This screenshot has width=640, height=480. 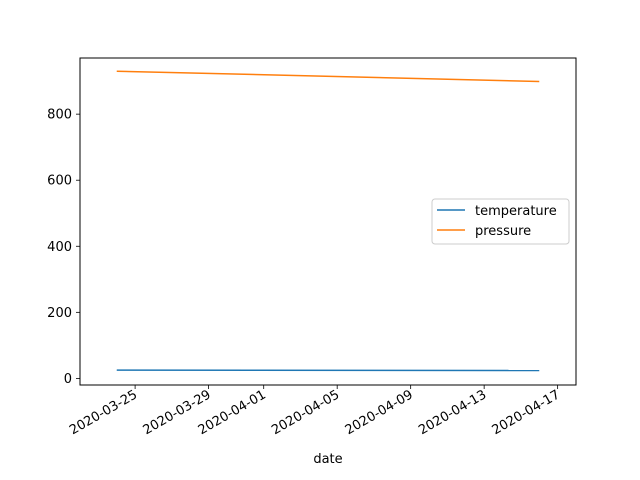 What do you see at coordinates (328, 76) in the screenshot?
I see `series-line-pressure` at bounding box center [328, 76].